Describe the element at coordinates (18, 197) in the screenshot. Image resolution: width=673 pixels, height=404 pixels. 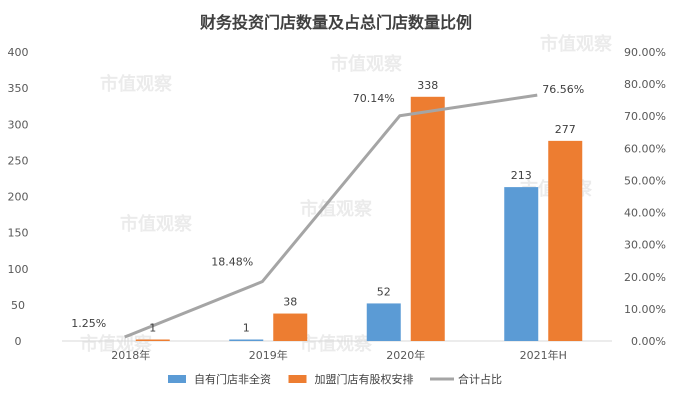
I see `y-left-tick-label: 200` at that location.